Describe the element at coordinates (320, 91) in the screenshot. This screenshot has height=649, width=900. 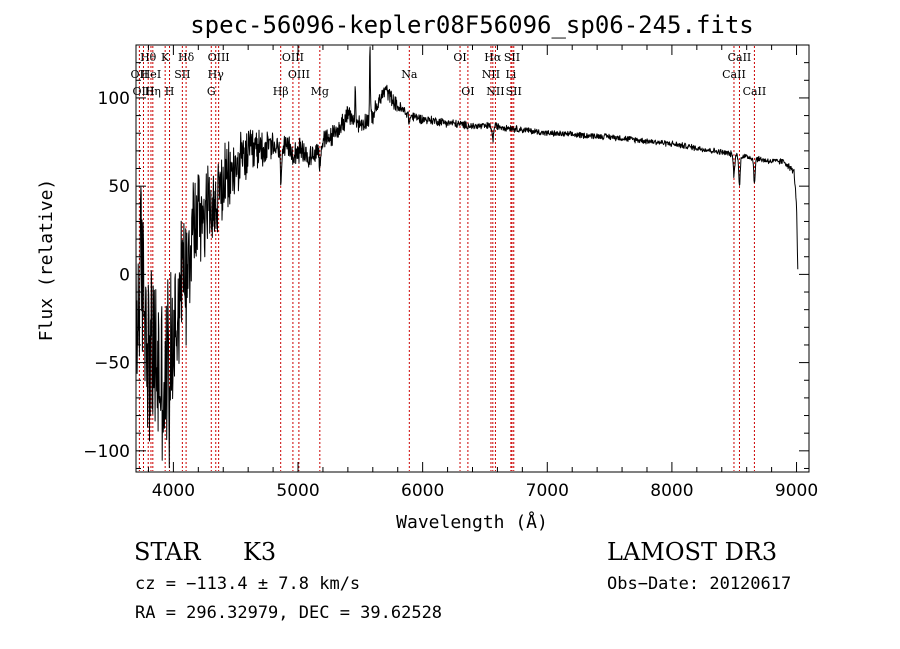
I see `line-marker-label: Mg` at that location.